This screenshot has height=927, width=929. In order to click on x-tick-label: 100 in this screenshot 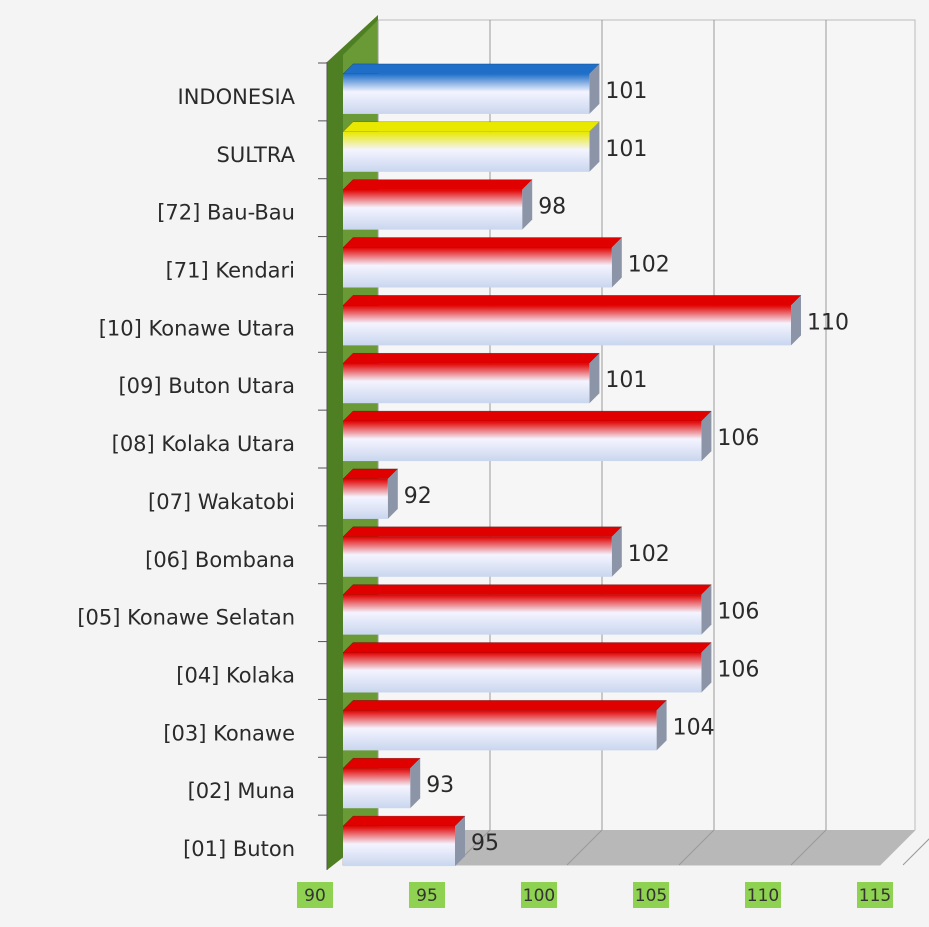, I will do `click(539, 896)`.